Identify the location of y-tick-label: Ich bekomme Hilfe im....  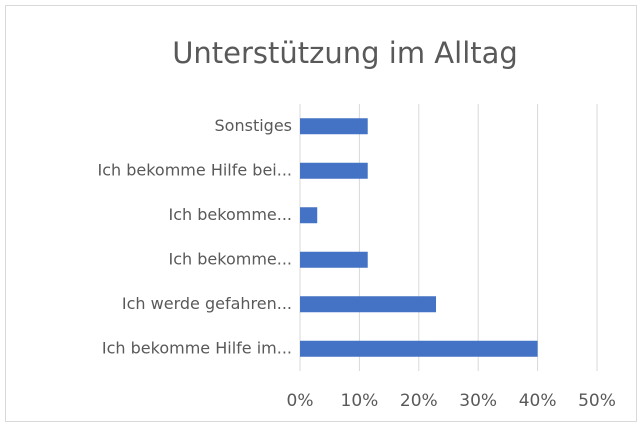
(197, 347).